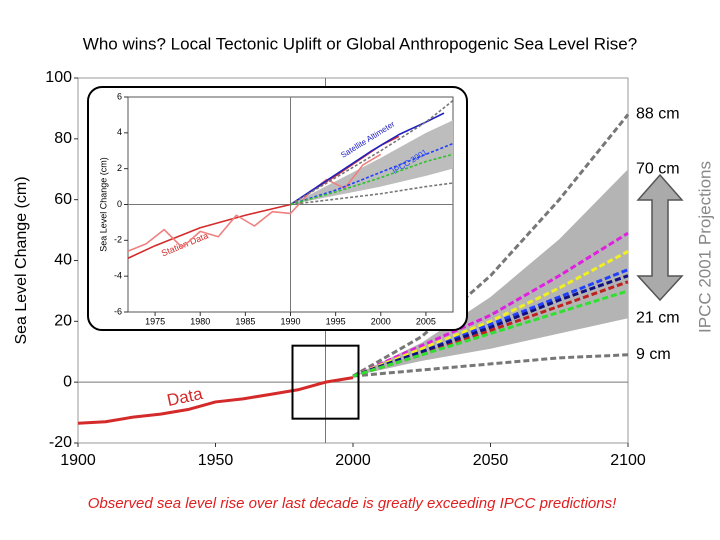  What do you see at coordinates (216, 460) in the screenshot?
I see `x-tick-label: 1950` at bounding box center [216, 460].